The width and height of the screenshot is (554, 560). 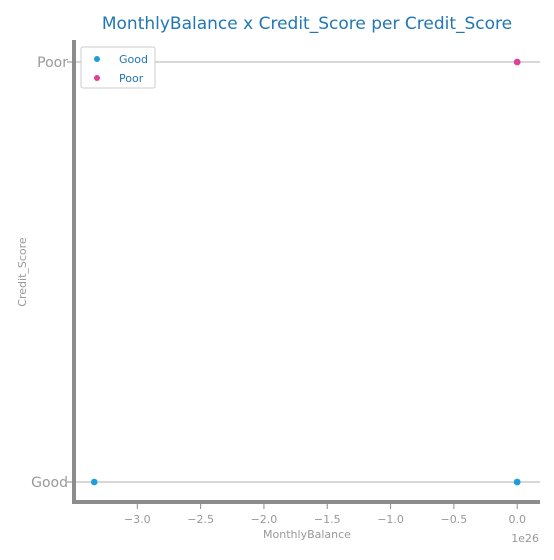 I want to click on x-axis-label: MonthlyBalance, so click(x=307, y=534).